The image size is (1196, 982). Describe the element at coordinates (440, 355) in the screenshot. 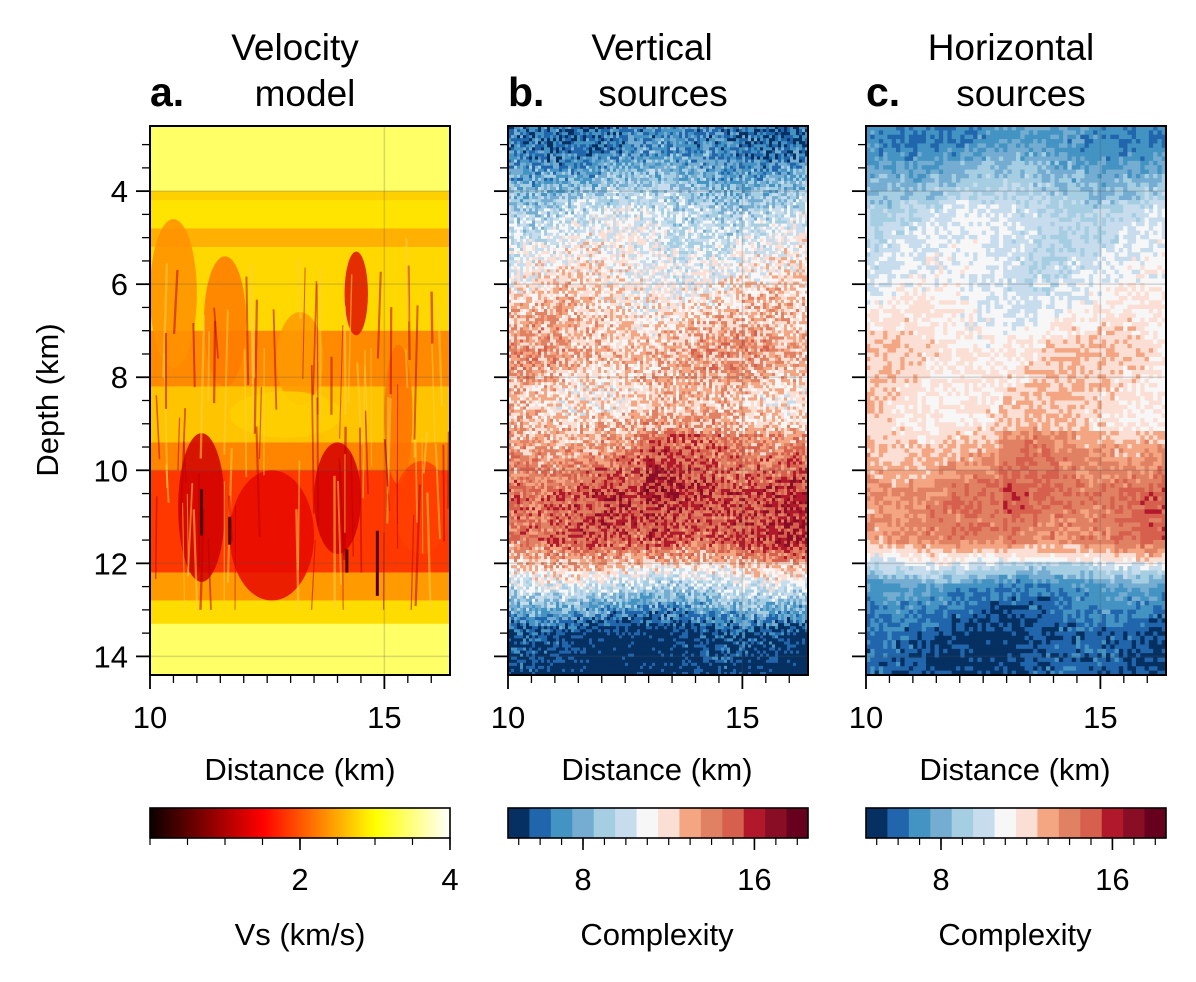

I see `velocity-streak` at that location.